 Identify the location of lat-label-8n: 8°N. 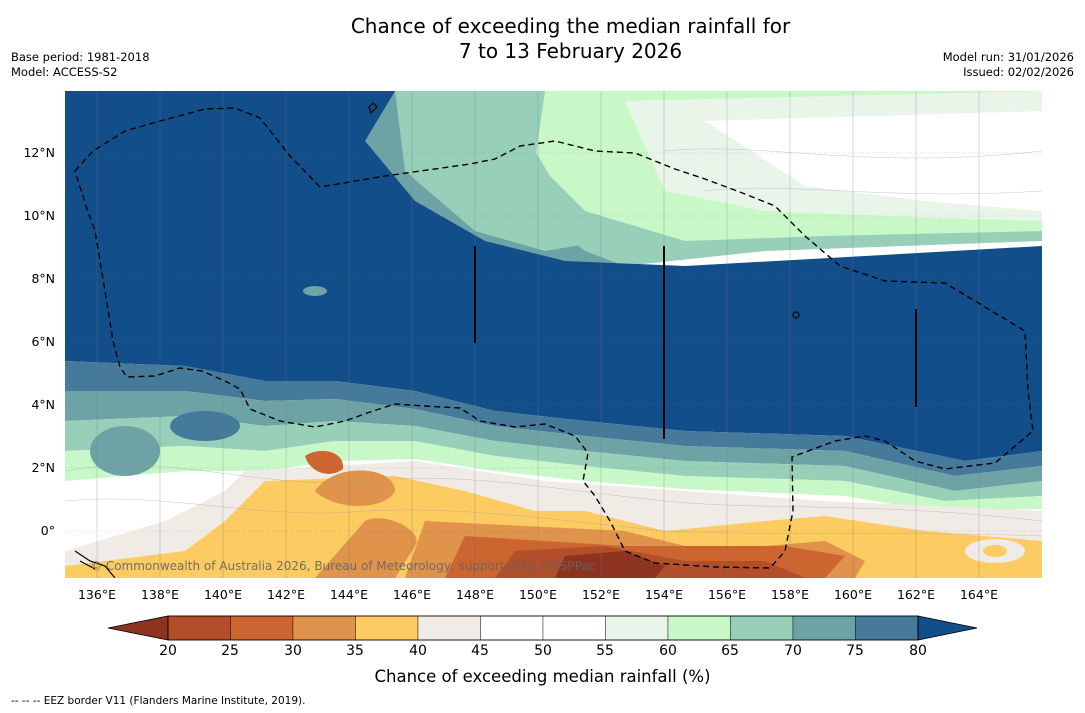
(43, 278).